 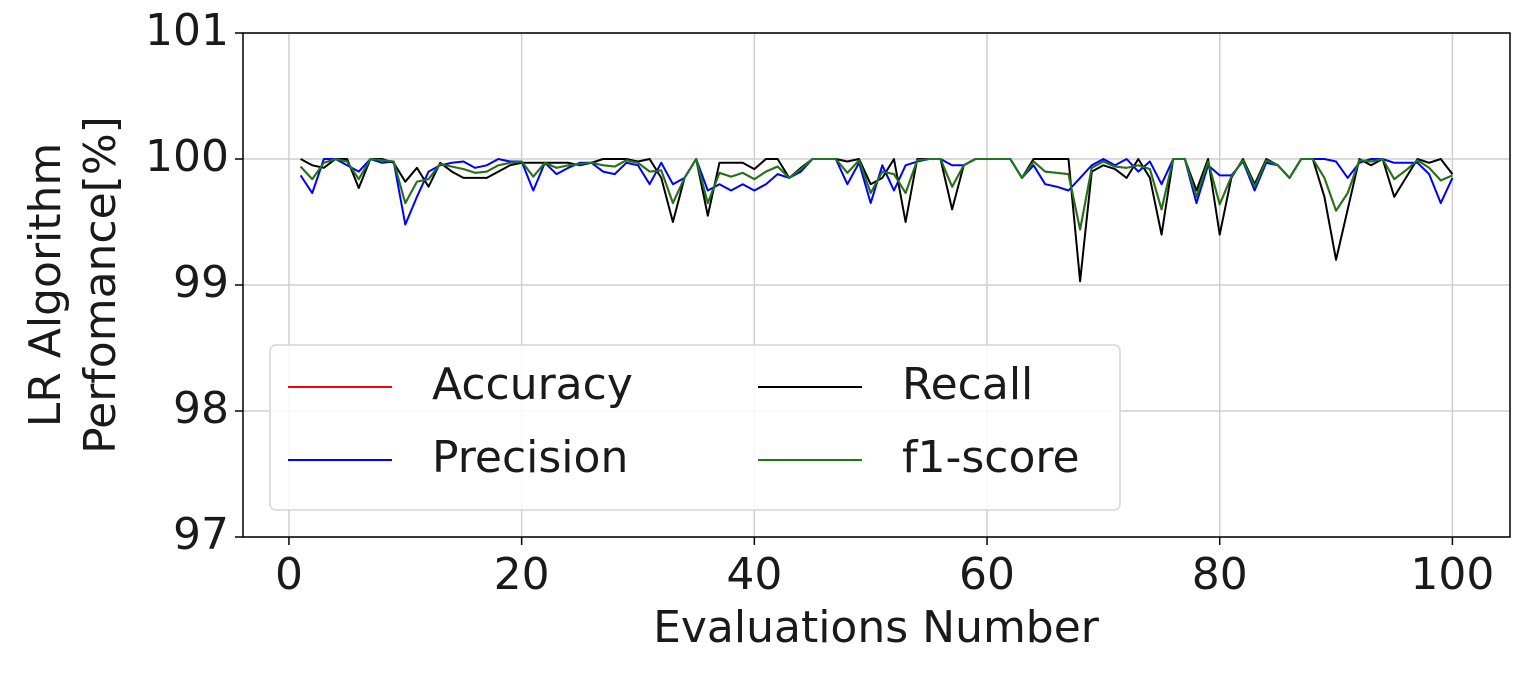 I want to click on y-axis-label: LR Algorithm, so click(x=45, y=285).